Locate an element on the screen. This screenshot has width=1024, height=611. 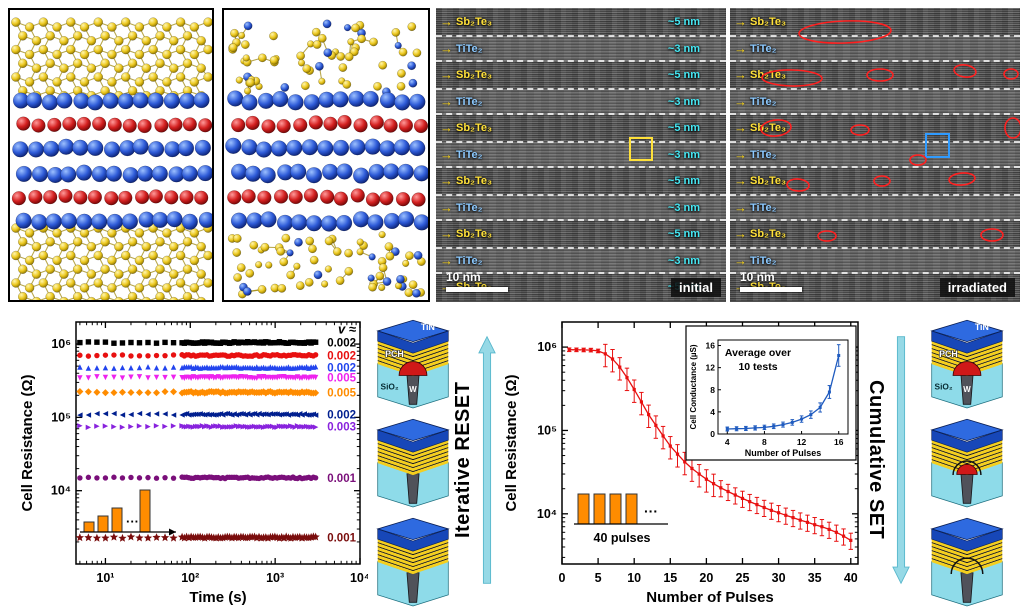
svg-text: 10¹ is located at coordinates (105, 578).